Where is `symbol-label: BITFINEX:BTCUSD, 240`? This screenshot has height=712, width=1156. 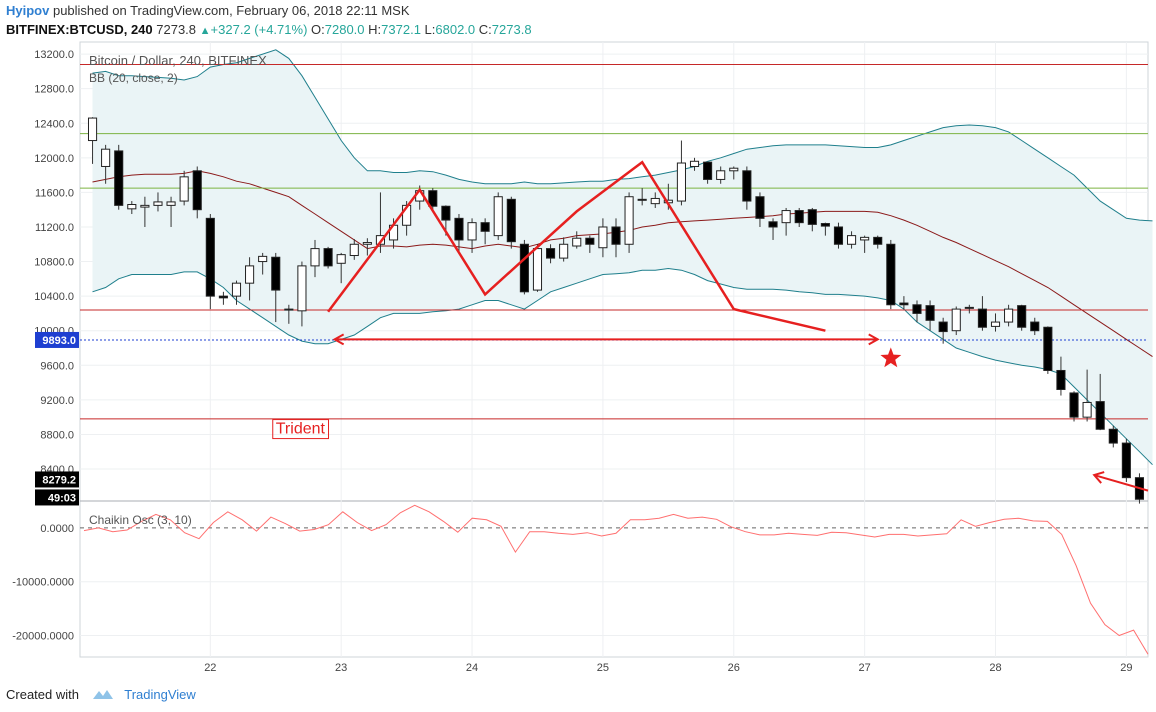
symbol-label: BITFINEX:BTCUSD, 240 is located at coordinates (79, 29).